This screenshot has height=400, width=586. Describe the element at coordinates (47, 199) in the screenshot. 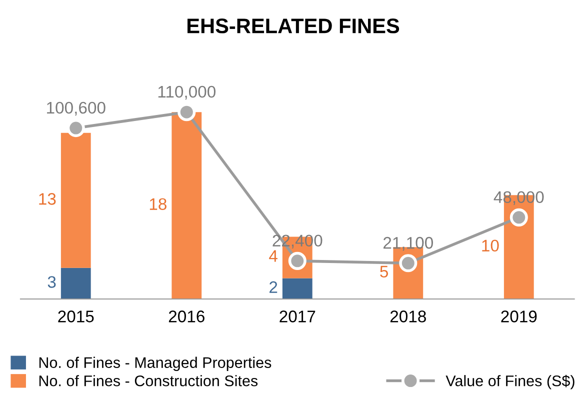

I see `data-label: 13` at that location.